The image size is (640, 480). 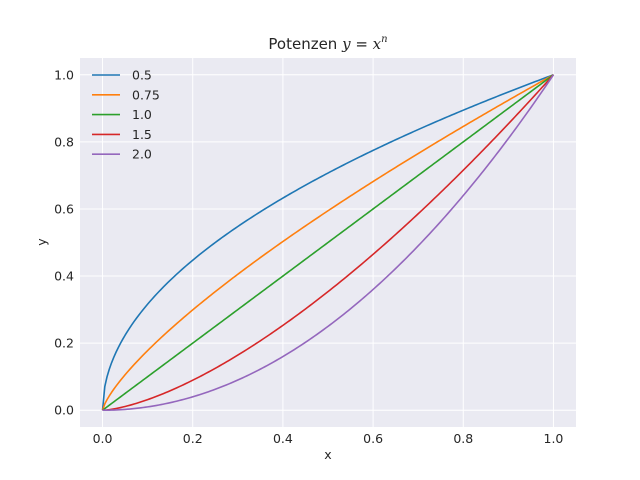 I want to click on x-tick-label: 0.0, so click(x=103, y=438).